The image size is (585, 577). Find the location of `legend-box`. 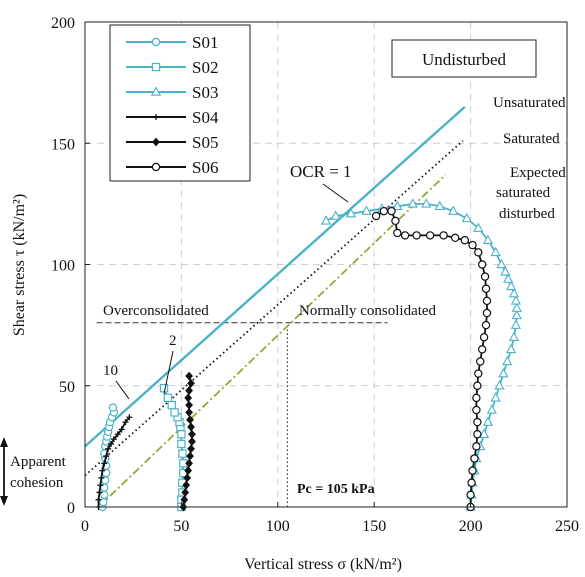

legend-box is located at coordinates (180, 103).